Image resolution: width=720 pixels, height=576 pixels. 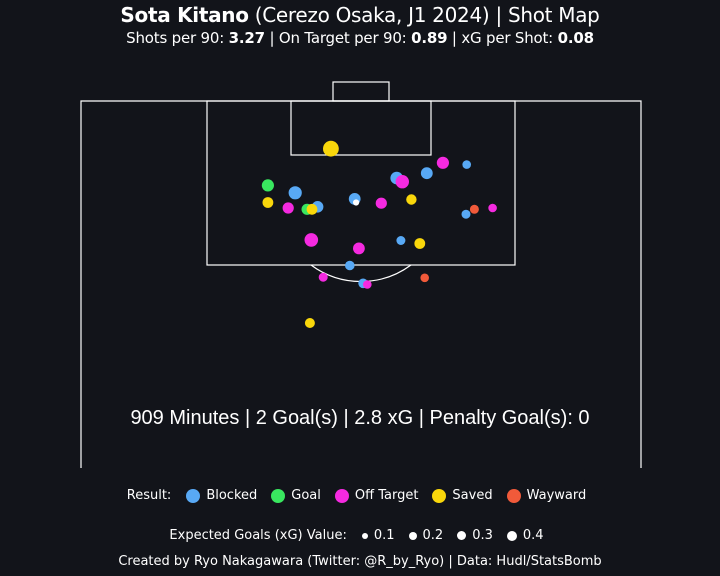 I want to click on legend-swatch-blocked, so click(x=193, y=495).